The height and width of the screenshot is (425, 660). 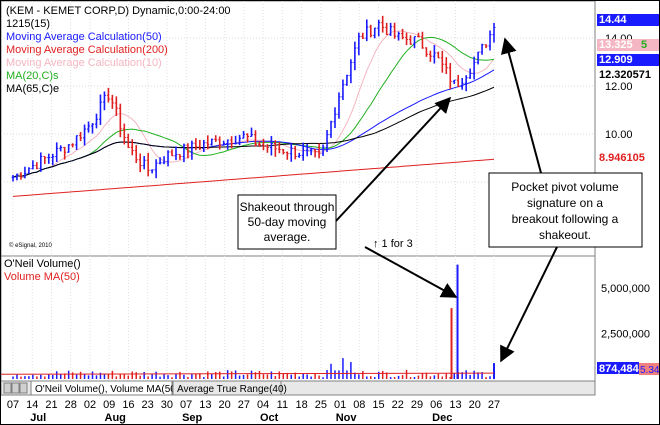 I want to click on month-label: Oct, so click(x=269, y=418).